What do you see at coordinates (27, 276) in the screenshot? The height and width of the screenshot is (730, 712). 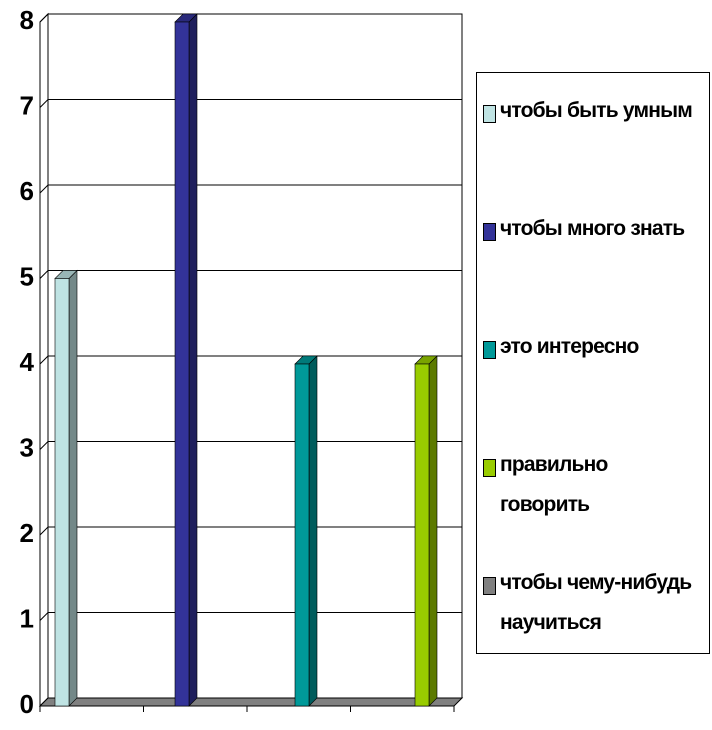 I see `y-tick-label: 5` at bounding box center [27, 276].